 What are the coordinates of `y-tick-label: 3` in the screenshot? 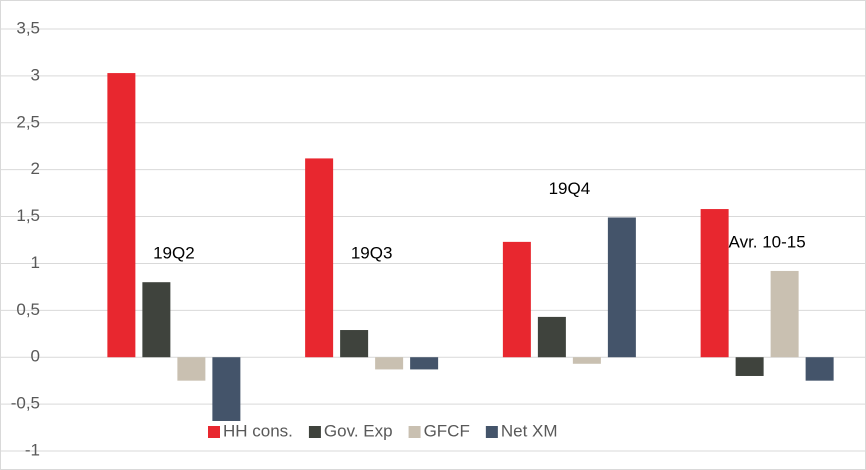 It's located at (35, 74).